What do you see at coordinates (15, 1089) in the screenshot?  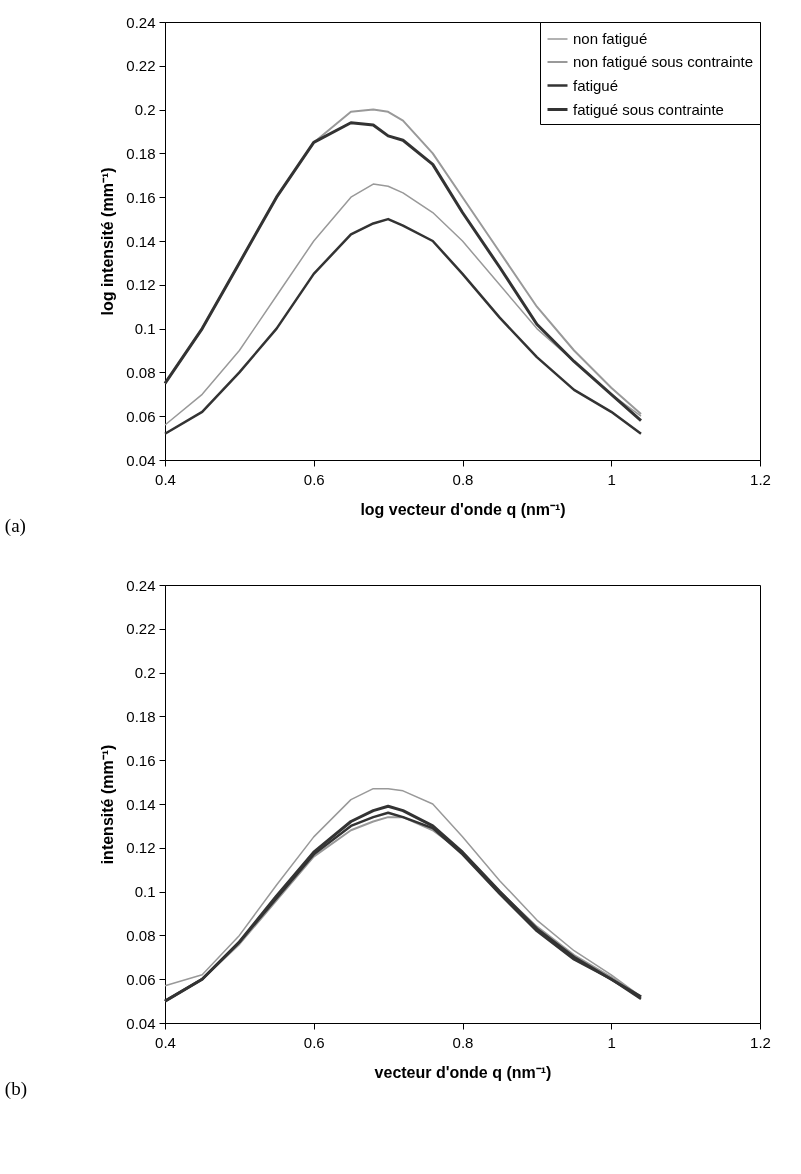 I see `text: (b)` at bounding box center [15, 1089].